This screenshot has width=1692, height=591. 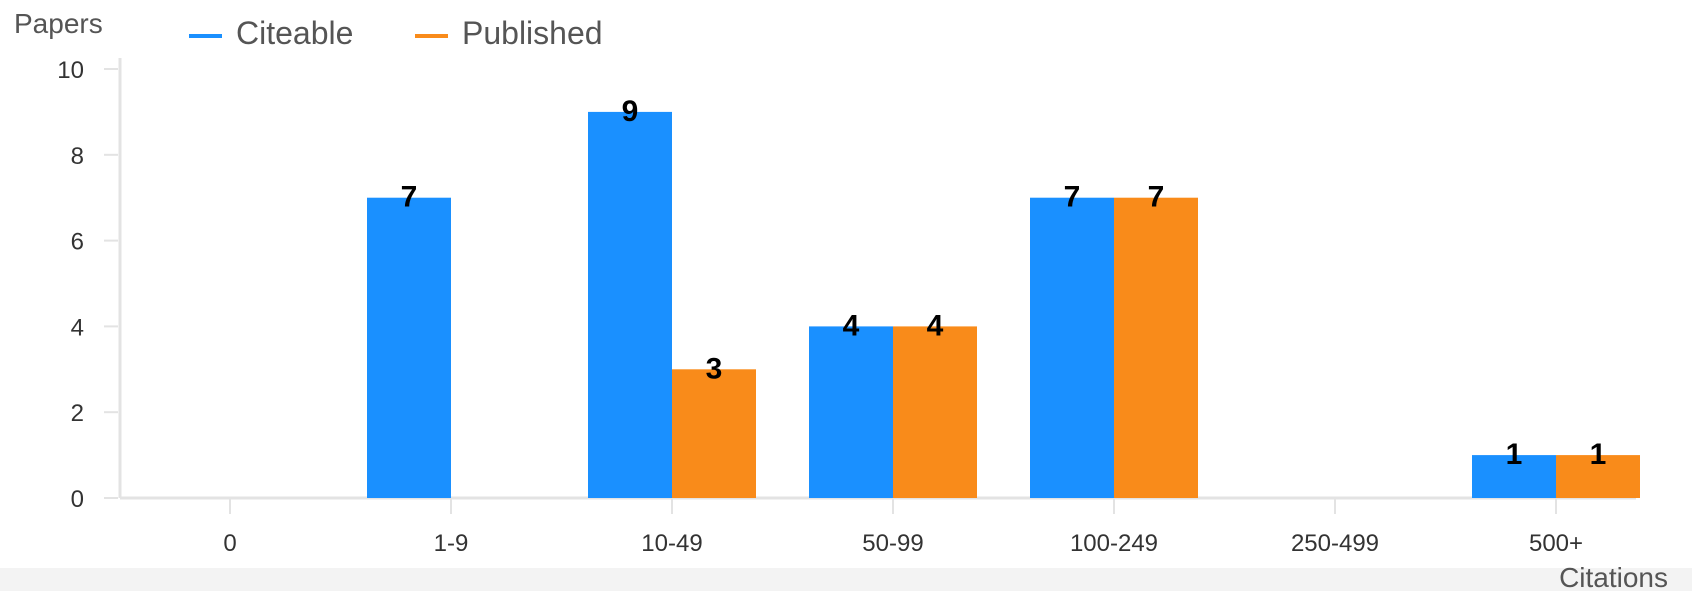 What do you see at coordinates (451, 543) in the screenshot?
I see `x-tick-label: 1-9` at bounding box center [451, 543].